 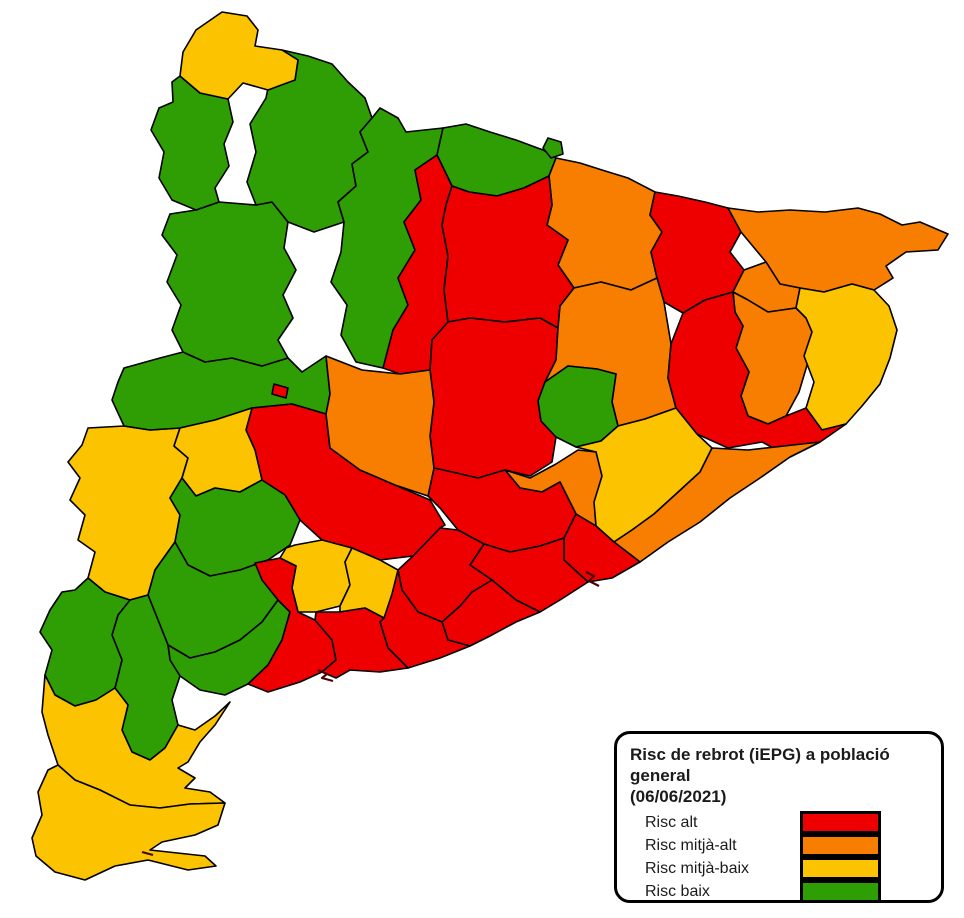 What do you see at coordinates (779, 822) in the screenshot?
I see `legend-row-alt: Risc alt` at bounding box center [779, 822].